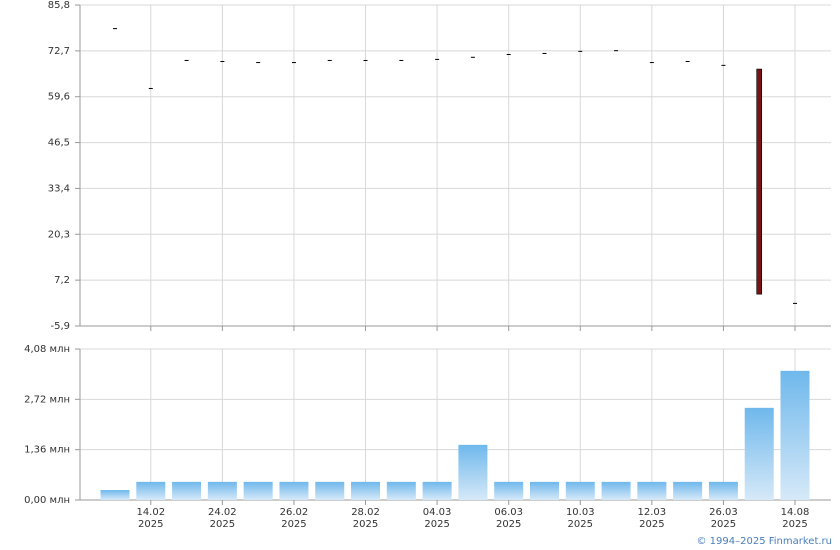 The height and width of the screenshot is (550, 840). Describe the element at coordinates (508, 518) in the screenshot. I see `x-tick-label: 06.03 2025` at that location.